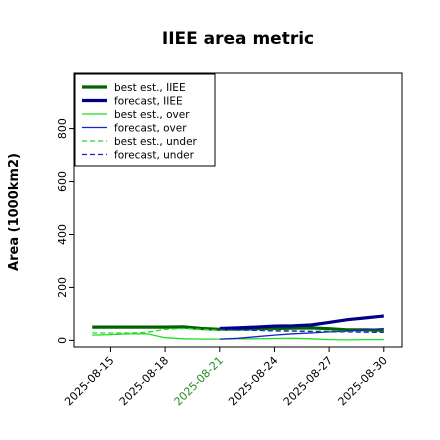  What do you see at coordinates (89, 381) in the screenshot?
I see `x-tick-label: 2025-08-15` at bounding box center [89, 381].